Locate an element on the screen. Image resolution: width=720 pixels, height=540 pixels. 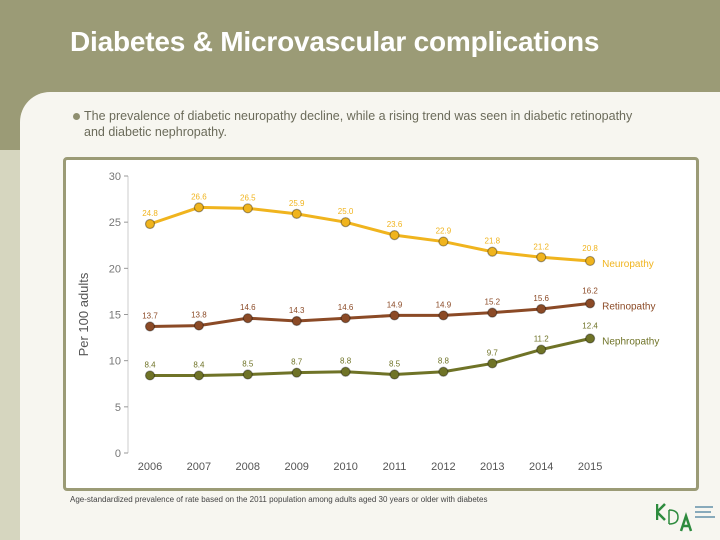
data-label: 9.7 is located at coordinates (493, 352).